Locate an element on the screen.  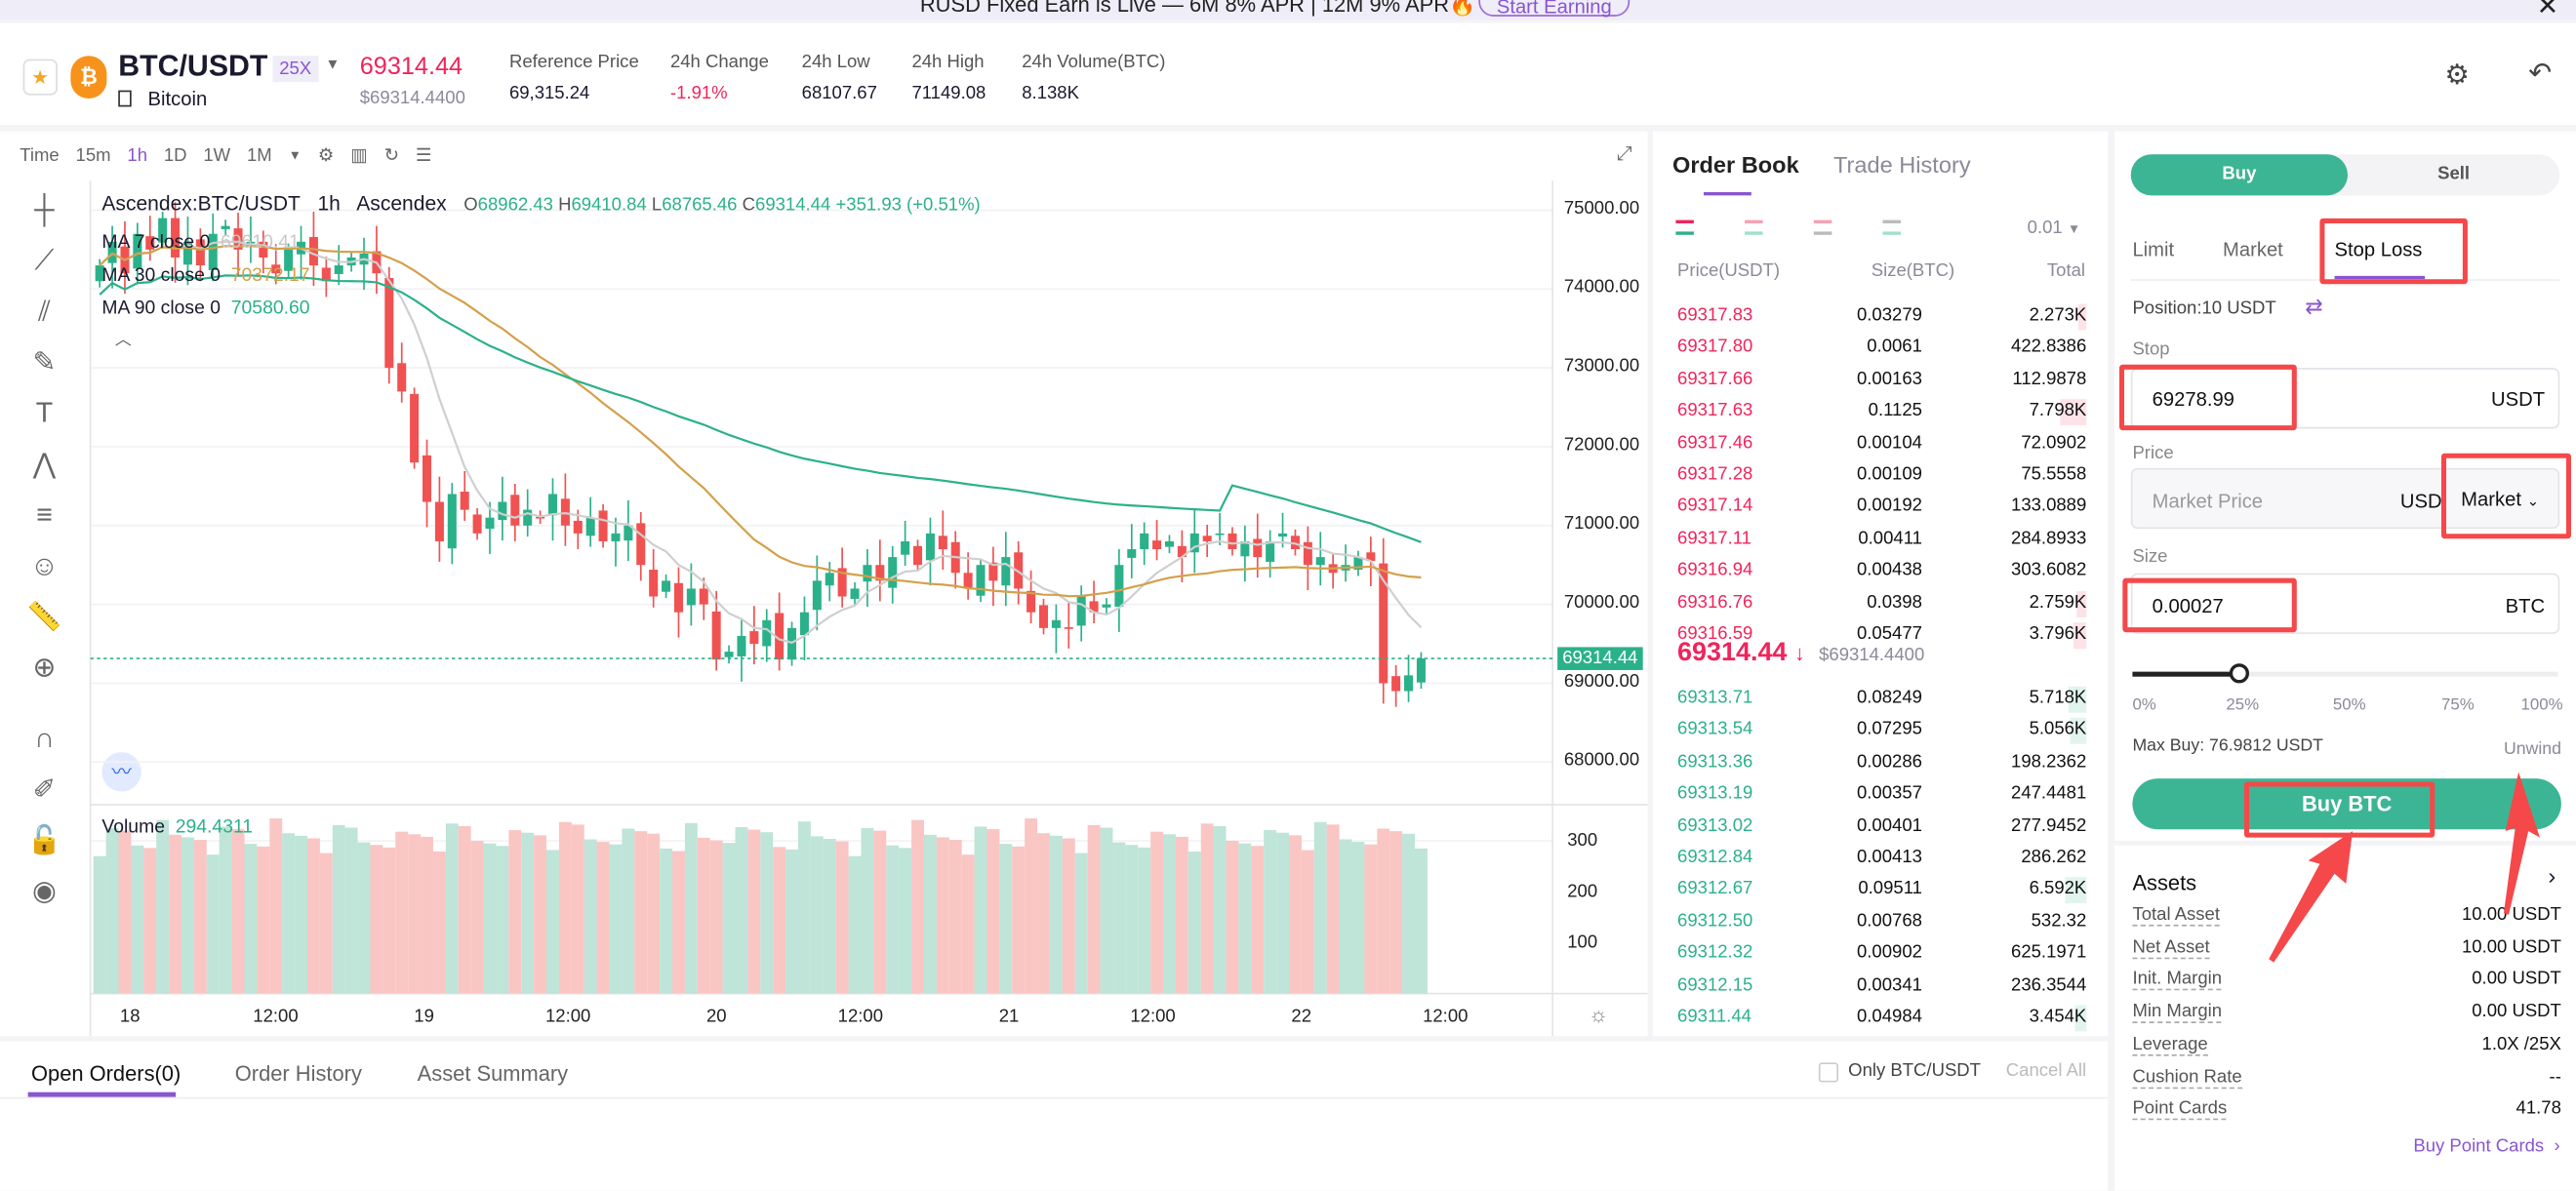
slider-mark: 100% is located at coordinates (2541, 705).